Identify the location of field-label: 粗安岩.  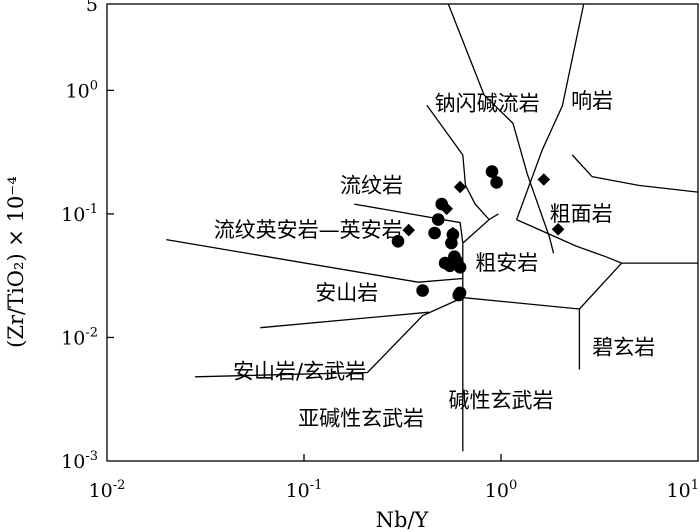
(506, 263).